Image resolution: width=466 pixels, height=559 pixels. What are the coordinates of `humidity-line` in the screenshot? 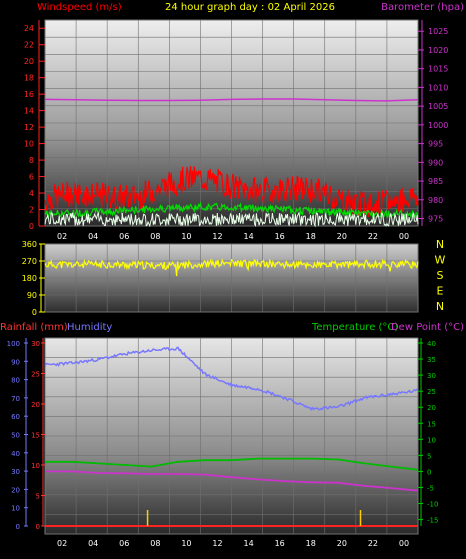 It's located at (231, 378).